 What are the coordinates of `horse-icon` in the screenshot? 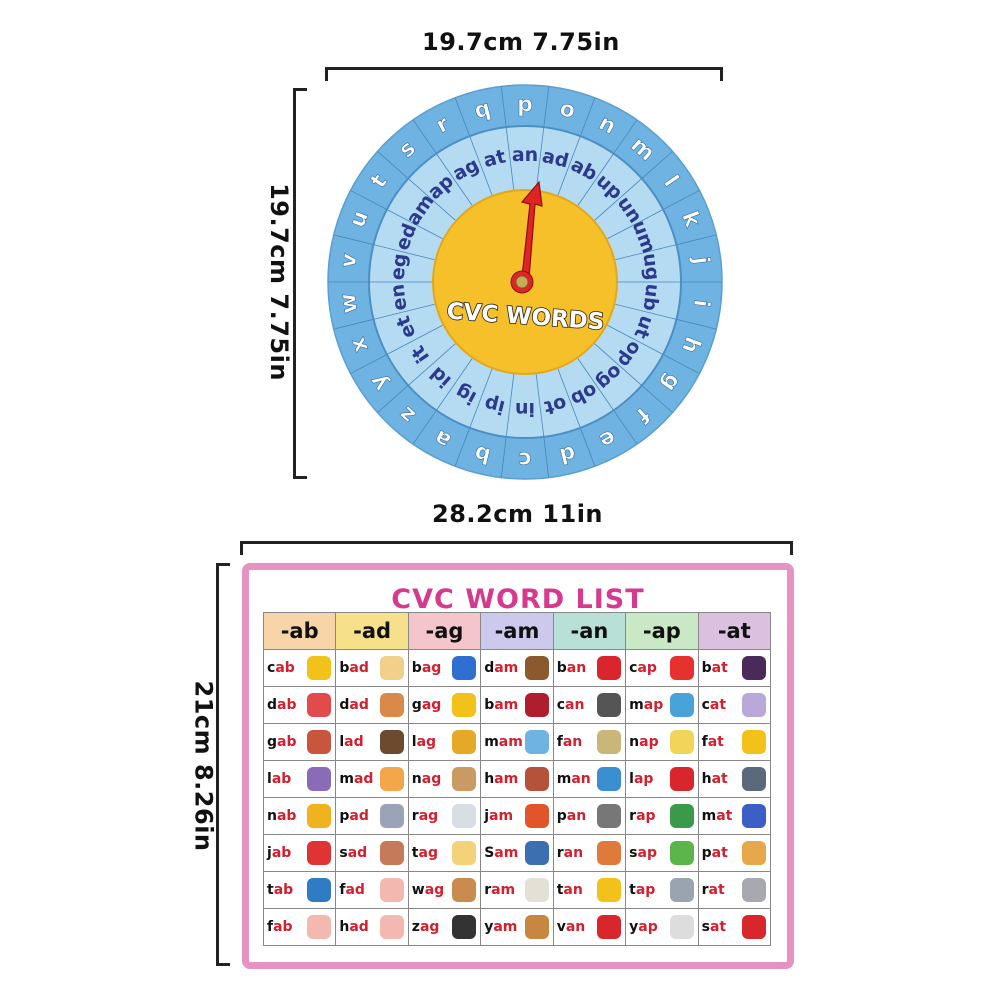 It's located at (464, 779).